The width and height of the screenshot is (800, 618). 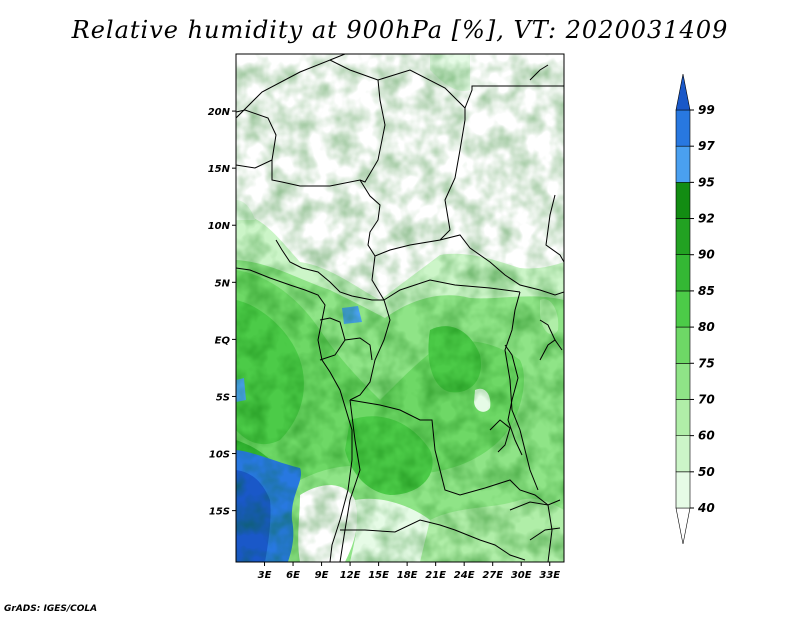 I want to click on lat-label: 10S, so click(x=219, y=455).